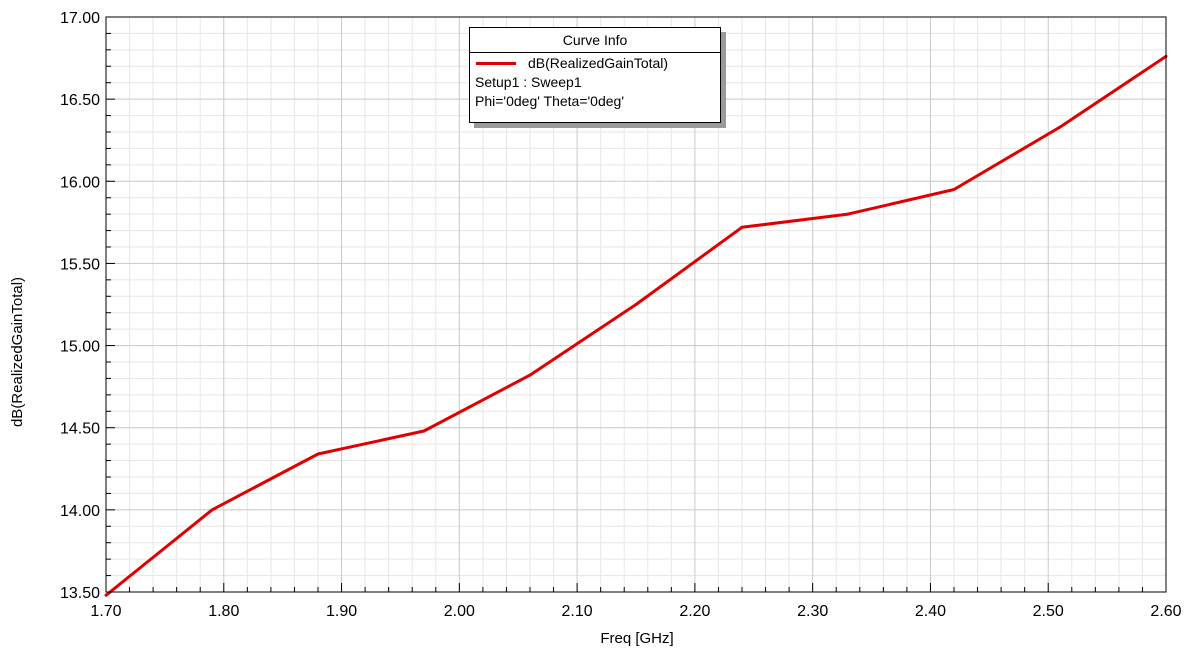  What do you see at coordinates (694, 611) in the screenshot?
I see `x-tick-label: 2.20` at bounding box center [694, 611].